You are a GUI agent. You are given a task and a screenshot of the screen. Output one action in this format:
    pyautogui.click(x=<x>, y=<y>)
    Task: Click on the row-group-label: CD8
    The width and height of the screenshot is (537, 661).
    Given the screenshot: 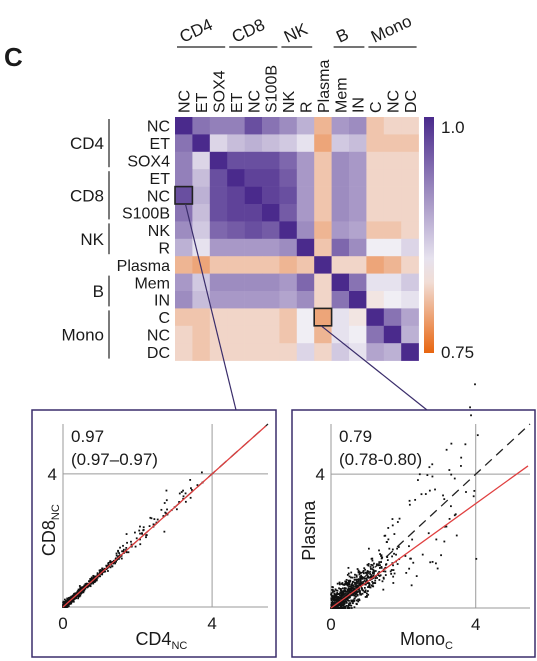 What is the action you would take?
    pyautogui.click(x=87, y=195)
    